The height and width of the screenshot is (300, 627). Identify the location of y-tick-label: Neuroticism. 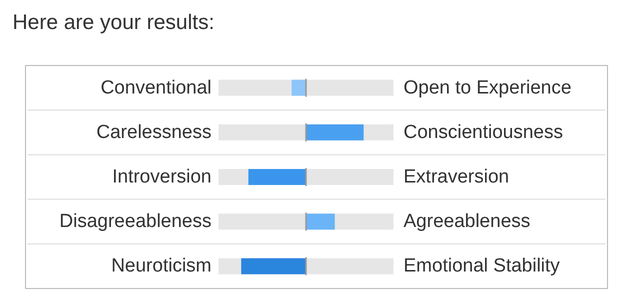
(161, 266).